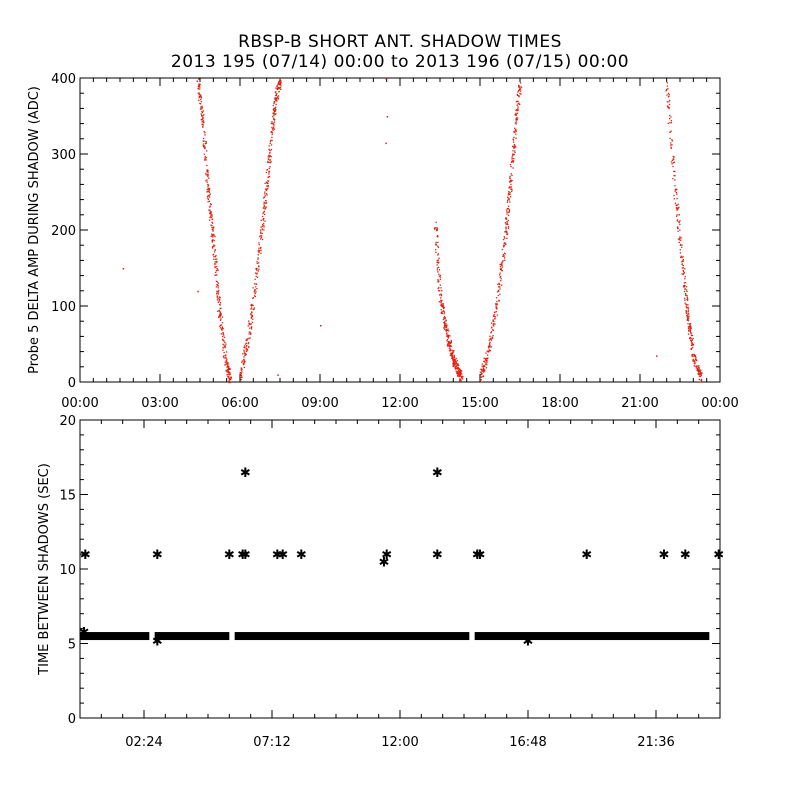 The width and height of the screenshot is (800, 800). Describe the element at coordinates (384, 563) in the screenshot. I see `data-point: ✱` at that location.